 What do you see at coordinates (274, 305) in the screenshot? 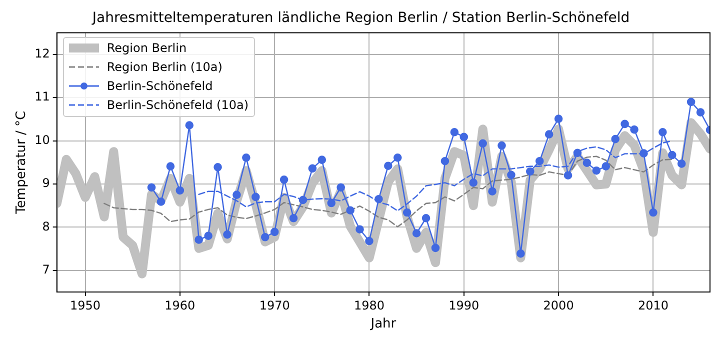
I see `x-tick-label: 1970` at bounding box center [274, 305].